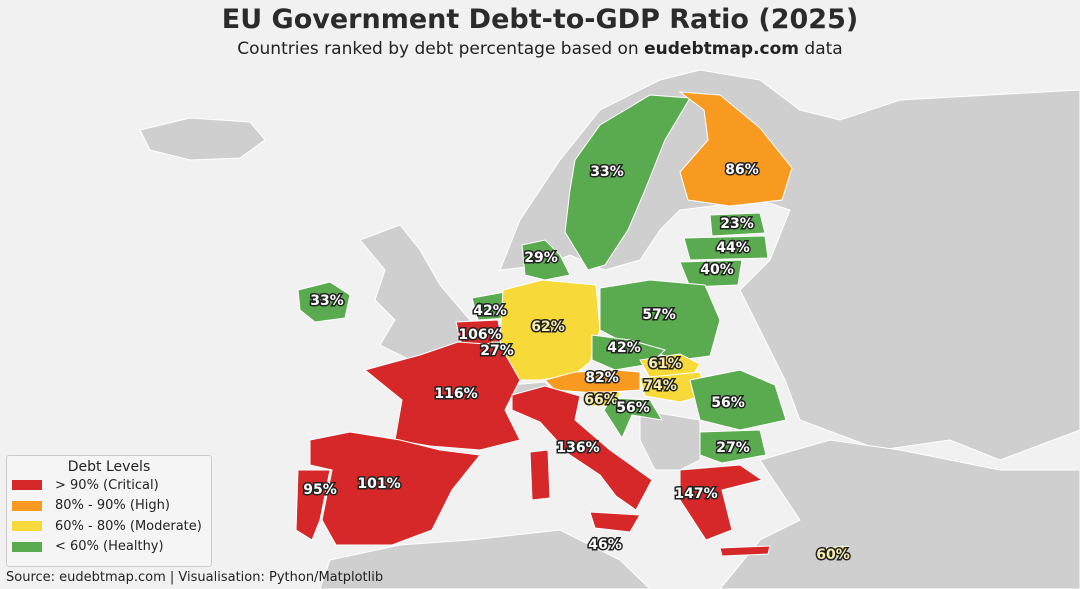 Image resolution: width=1080 pixels, height=589 pixels. What do you see at coordinates (541, 258) in the screenshot?
I see `debt-label: 29%` at bounding box center [541, 258].